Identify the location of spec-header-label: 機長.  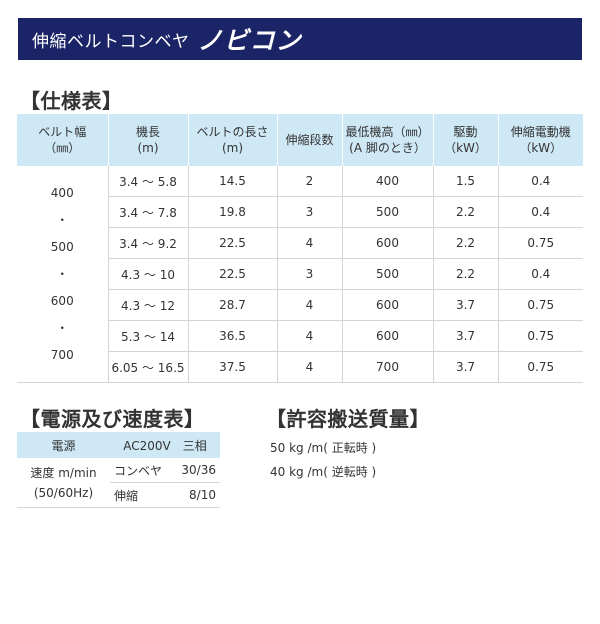
(147, 132).